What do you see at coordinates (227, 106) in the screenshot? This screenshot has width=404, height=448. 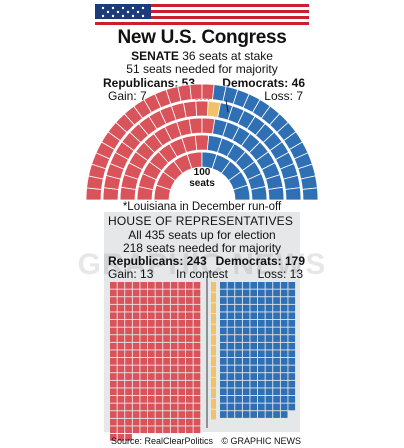 I see `contest-pointer` at bounding box center [227, 106].